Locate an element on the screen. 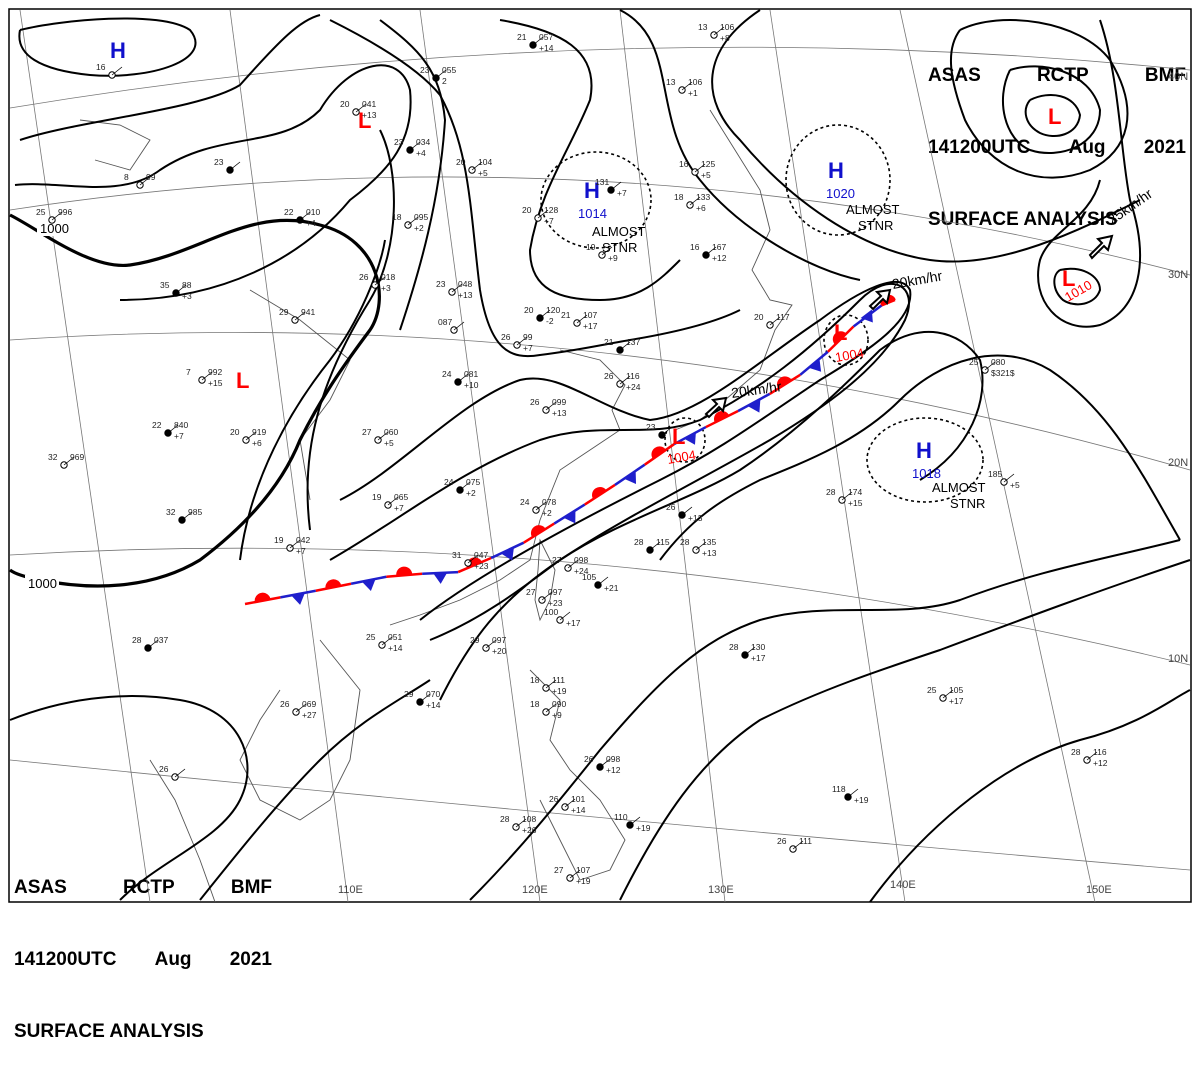  station-pressure: 097 is located at coordinates (499, 640).